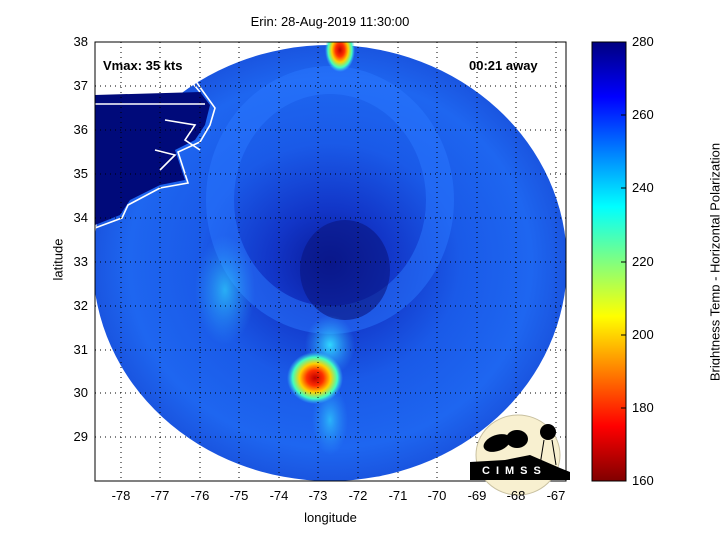 This screenshot has width=720, height=540. What do you see at coordinates (80, 261) in the screenshot?
I see `y-tick: 33` at bounding box center [80, 261].